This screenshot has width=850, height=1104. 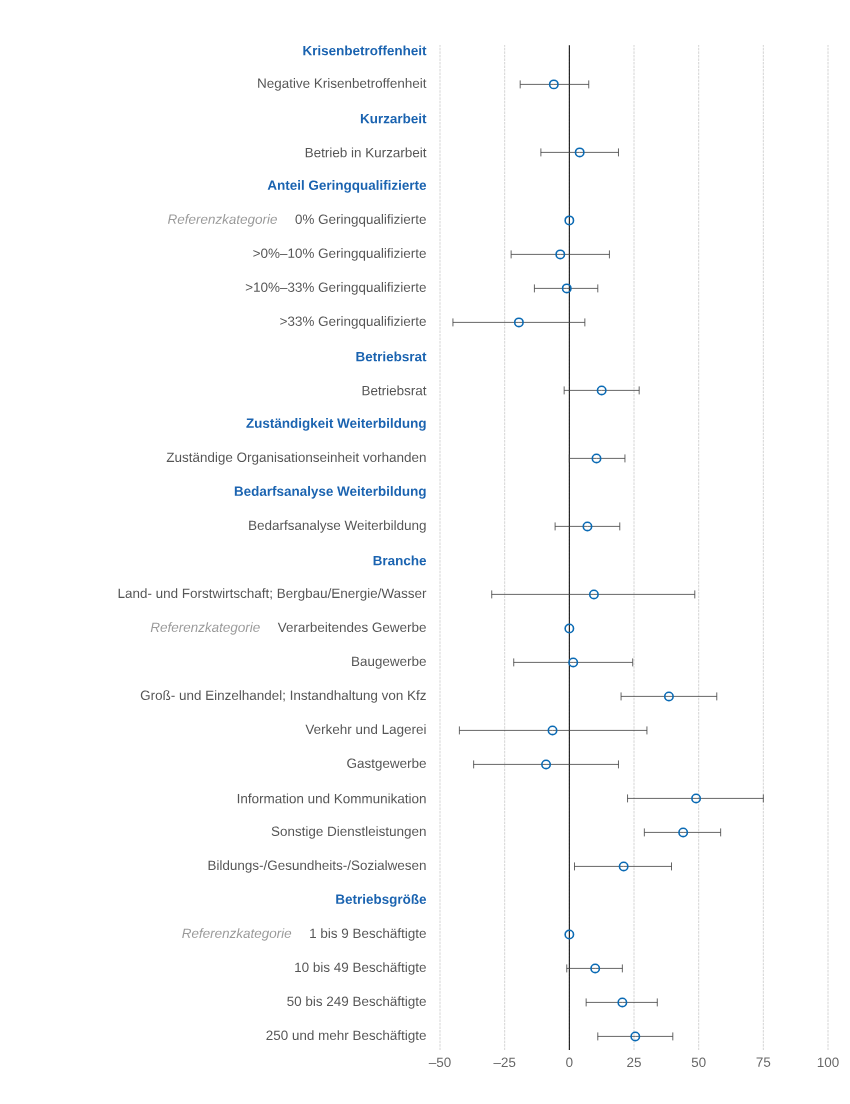 I want to click on y-tick-label: >0%–10% Geringqualifizierte, so click(x=339, y=254).